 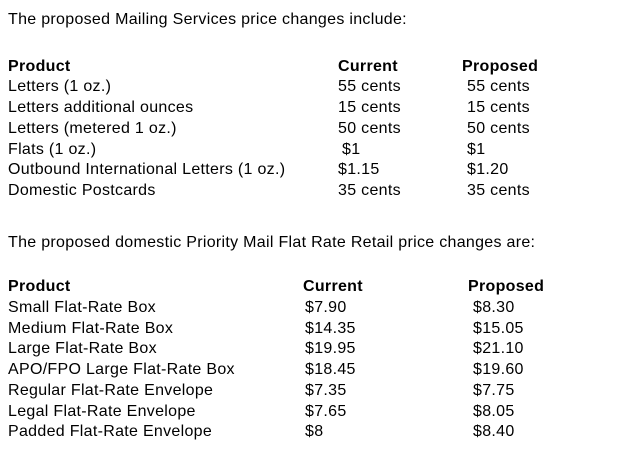 I want to click on product-cell: Outbound International Letters (1 oz.), so click(x=147, y=170).